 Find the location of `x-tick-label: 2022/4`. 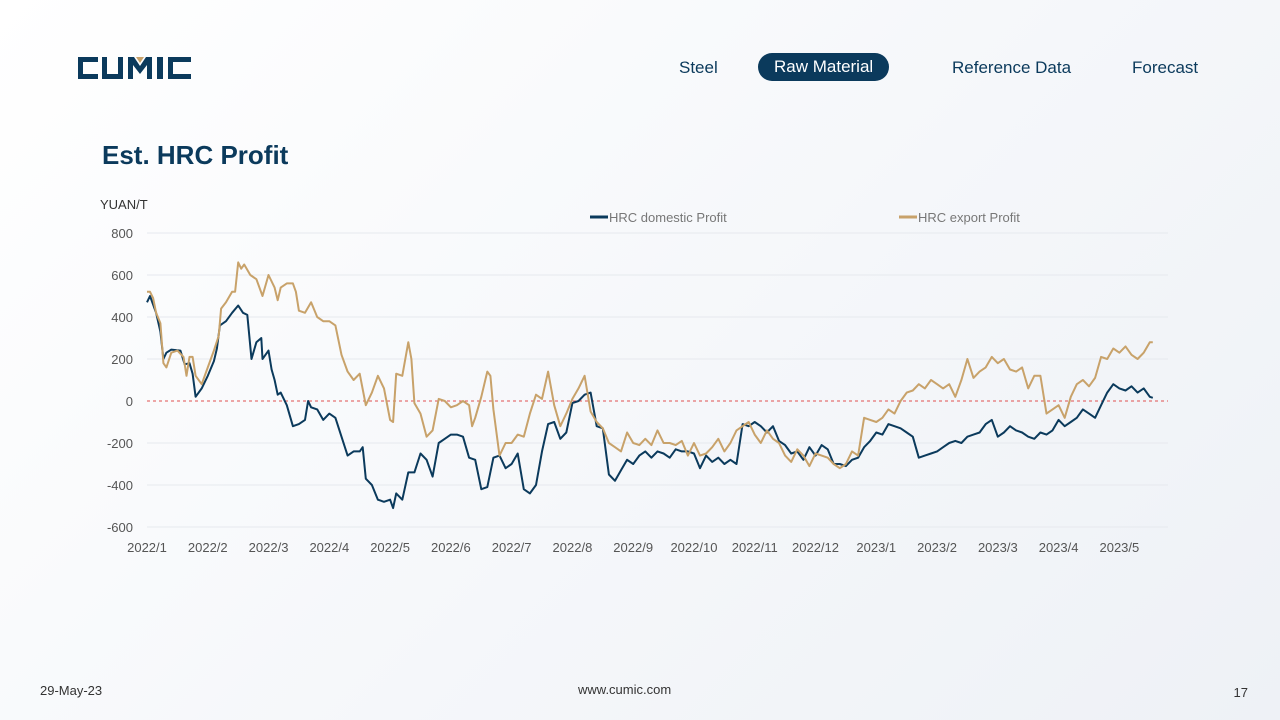

x-tick-label: 2022/4 is located at coordinates (329, 547).